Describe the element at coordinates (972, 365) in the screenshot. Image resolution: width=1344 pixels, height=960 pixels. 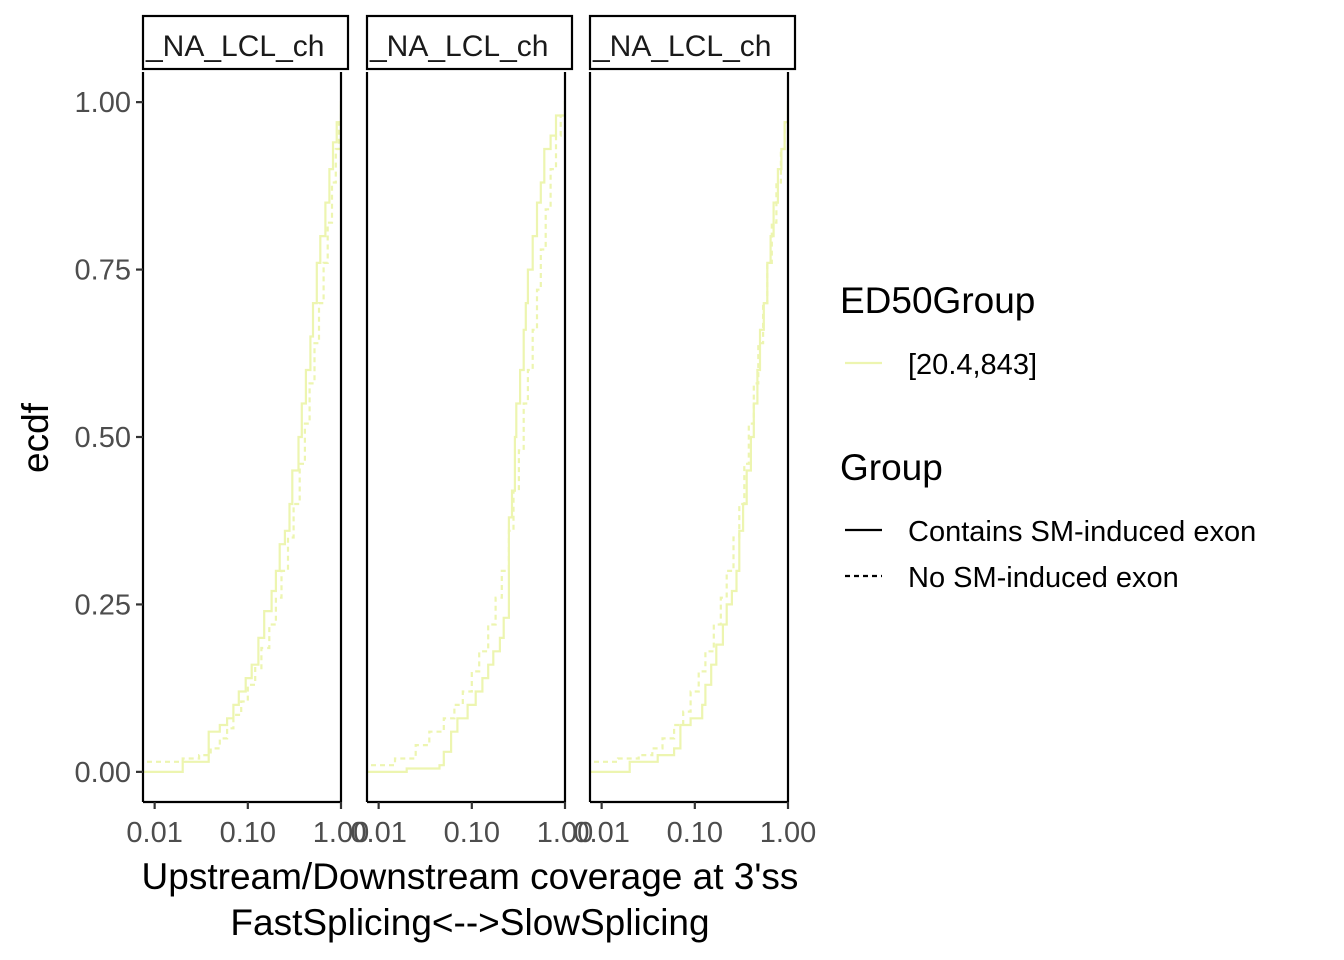
I see `legend-color-label: [20.4,843]` at that location.